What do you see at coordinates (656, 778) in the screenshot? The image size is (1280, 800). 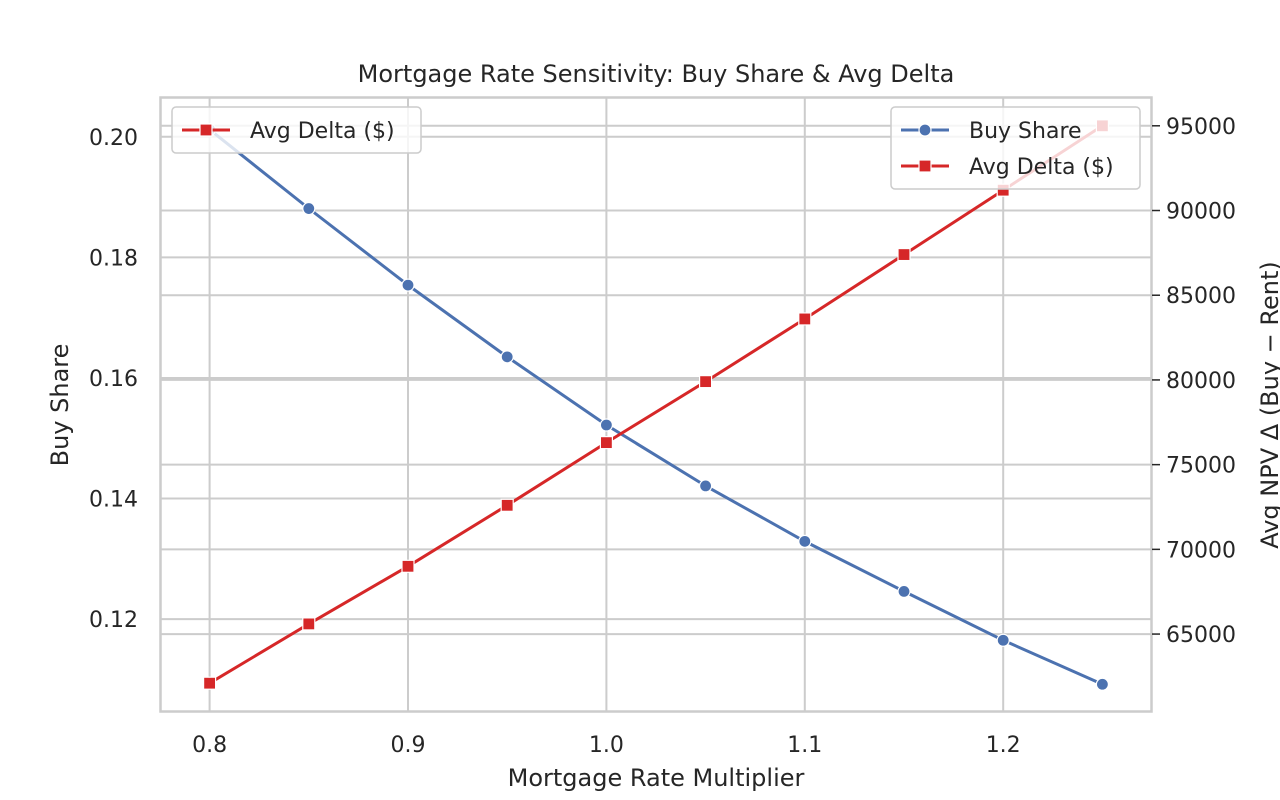 I see `x-axis-label: Mortgage Rate Multiplier` at bounding box center [656, 778].